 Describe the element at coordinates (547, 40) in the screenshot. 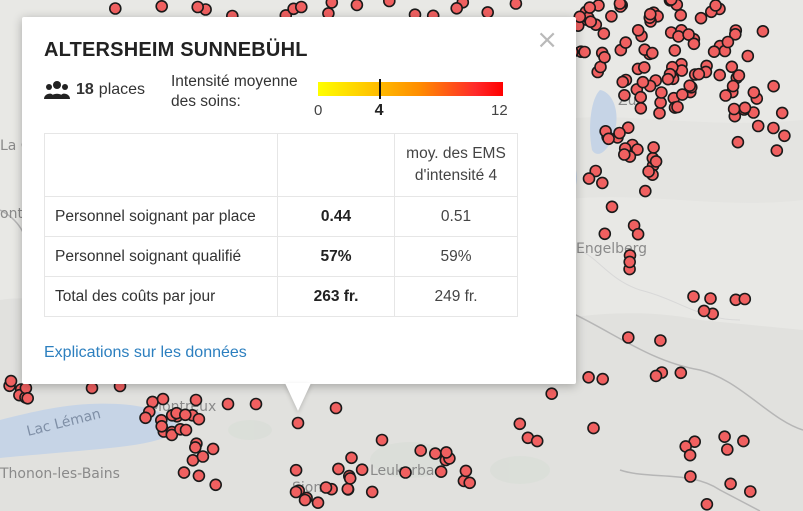

I see `close-button: ×` at that location.